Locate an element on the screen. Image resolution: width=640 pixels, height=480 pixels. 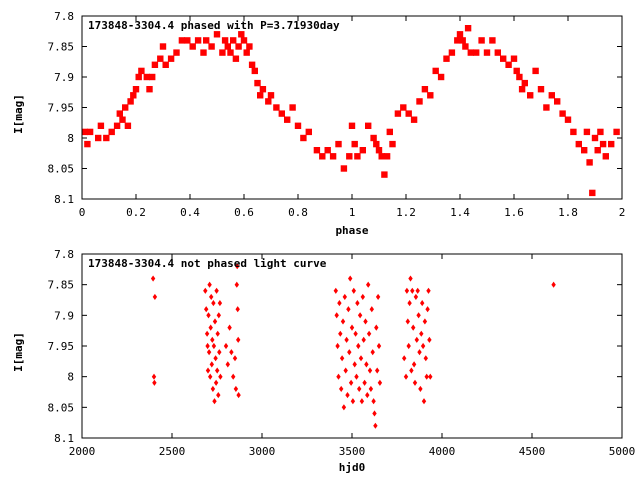
y-tick-label: 7.8 is located at coordinates (64, 16).